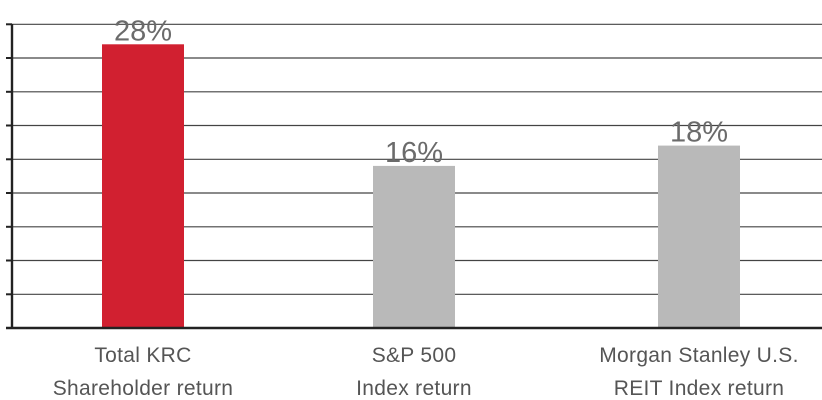 The image size is (822, 400). What do you see at coordinates (699, 388) in the screenshot?
I see `category-label-3-line-2: REIT Index return` at bounding box center [699, 388].